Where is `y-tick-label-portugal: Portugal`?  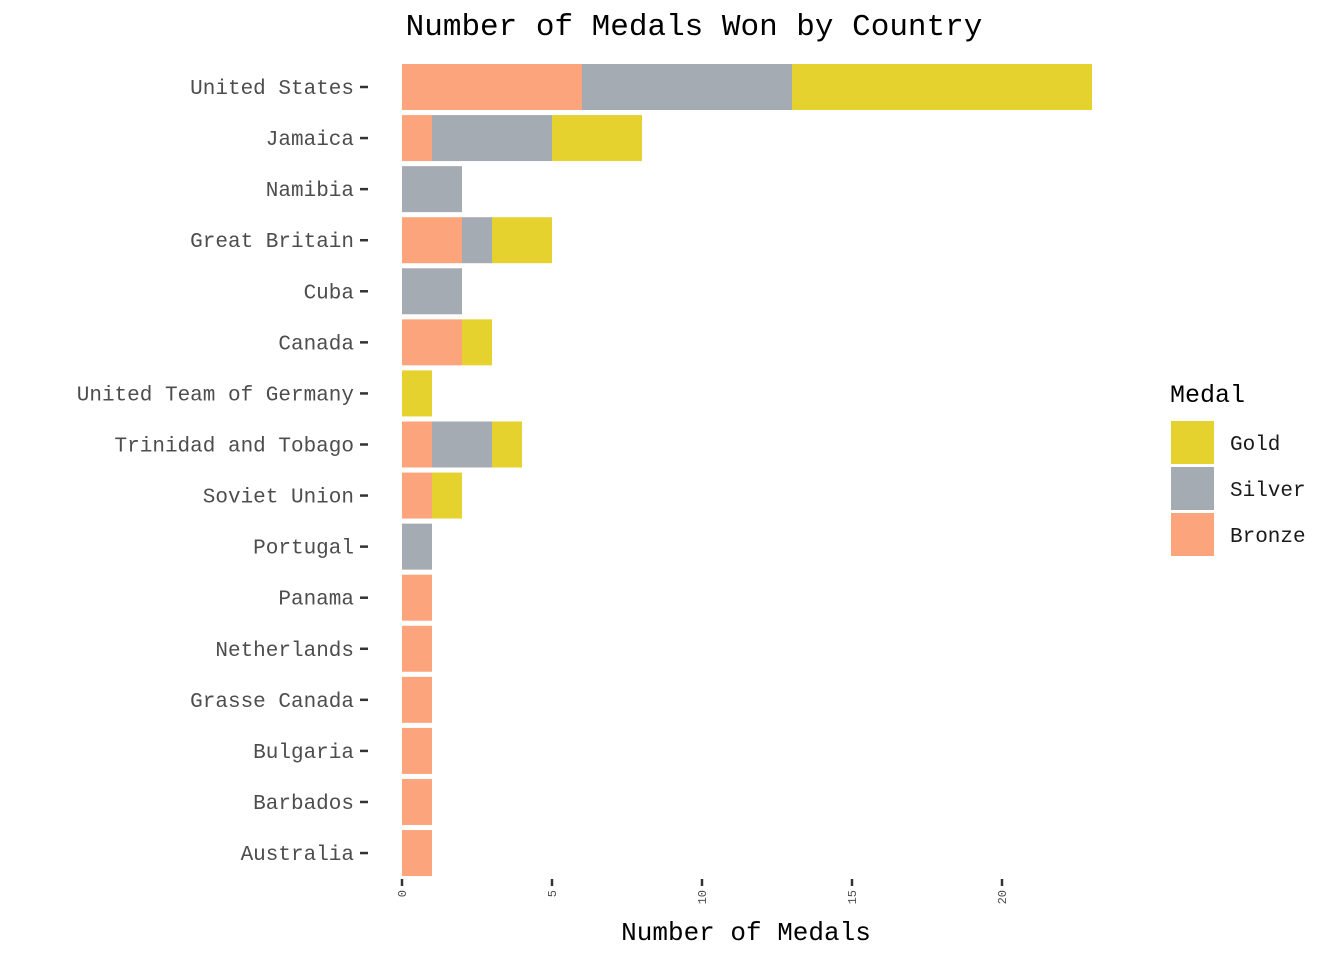 y-tick-label-portugal: Portugal is located at coordinates (303, 549).